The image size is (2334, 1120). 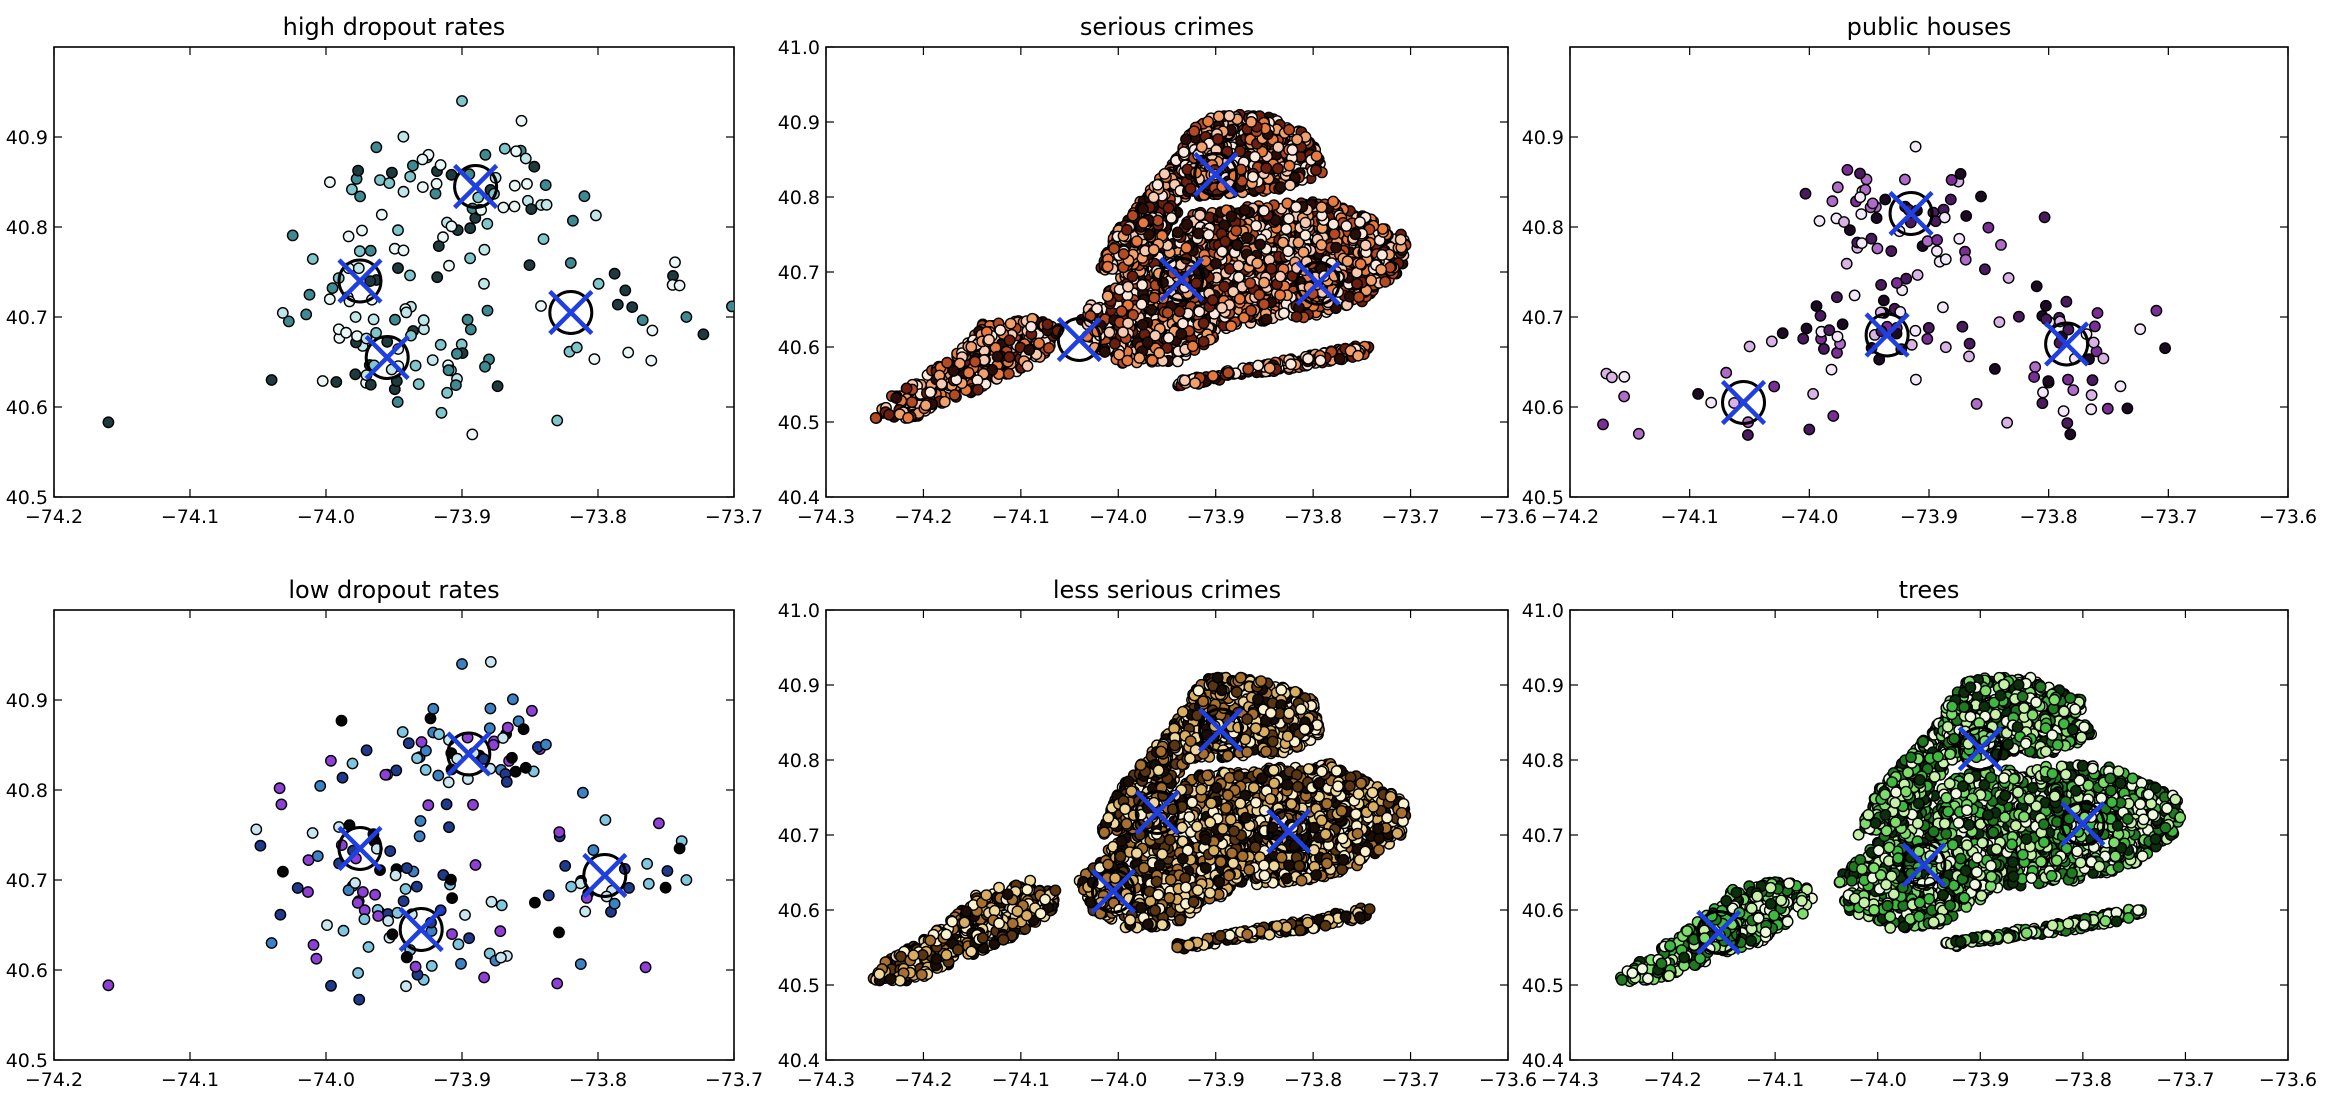 What do you see at coordinates (799, 423) in the screenshot?
I see `y-tick-label: 40.5` at bounding box center [799, 423].